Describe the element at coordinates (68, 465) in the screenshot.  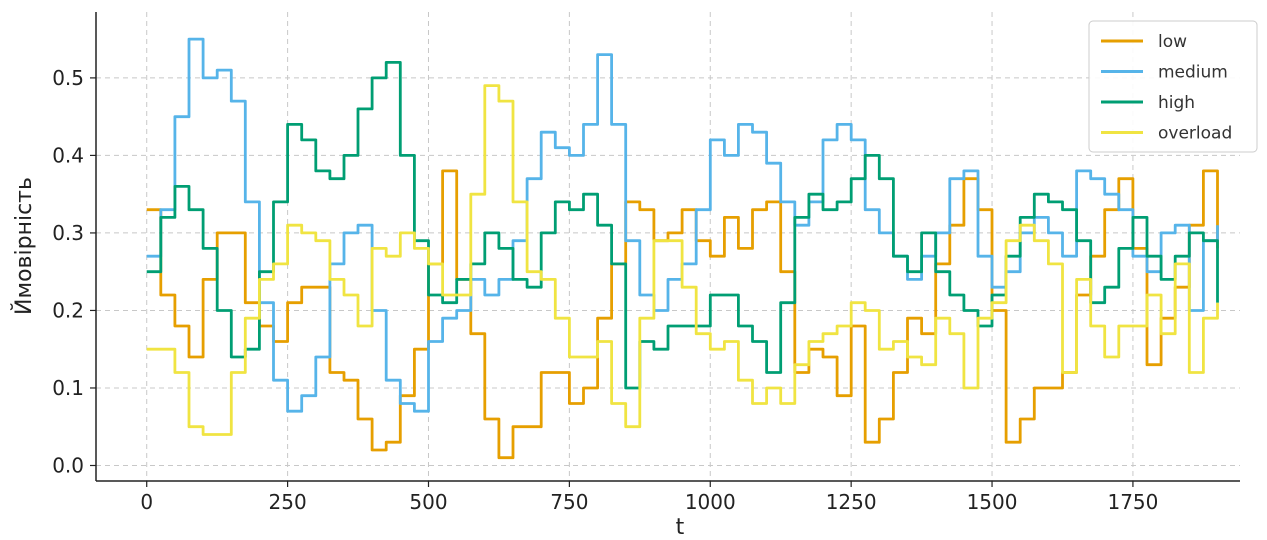
I see `y-tick-label: 0.0` at that location.